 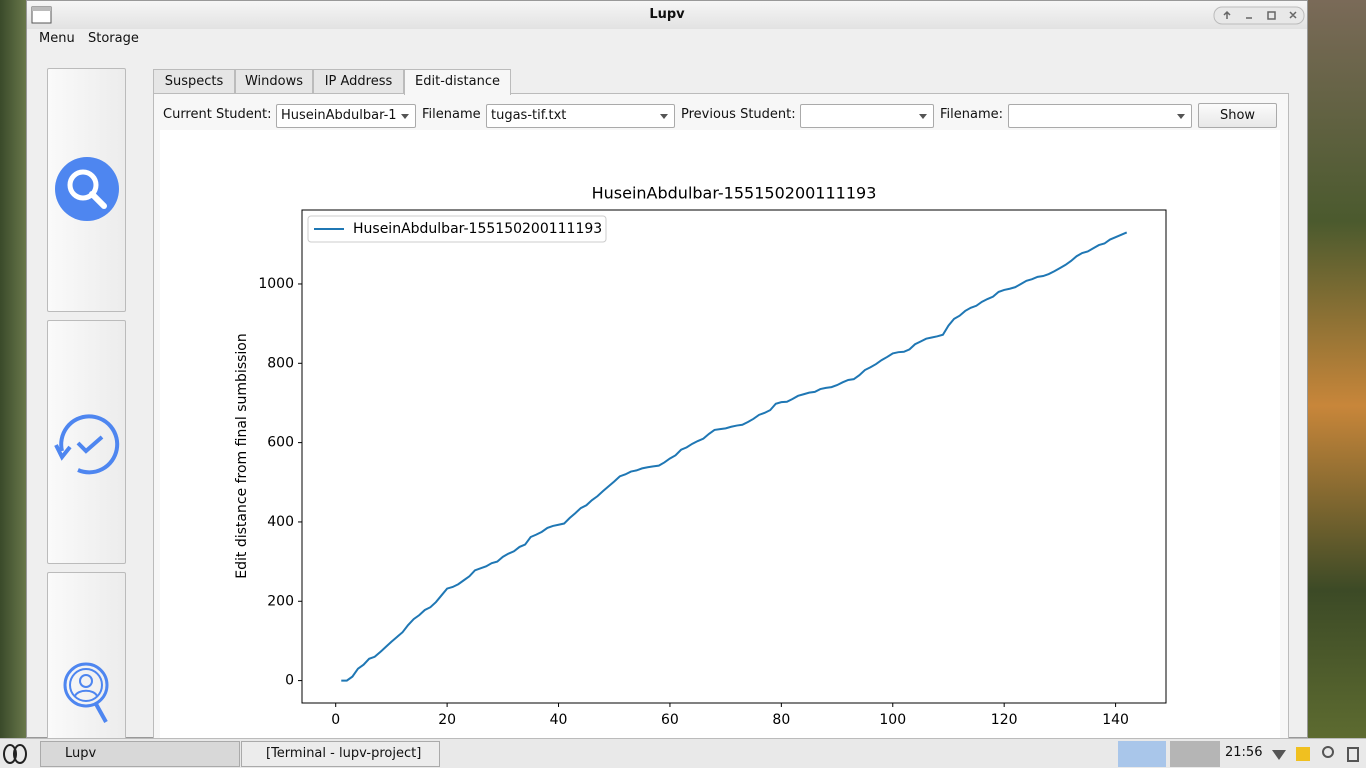 What do you see at coordinates (86, 657) in the screenshot?
I see `student-search-button` at bounding box center [86, 657].